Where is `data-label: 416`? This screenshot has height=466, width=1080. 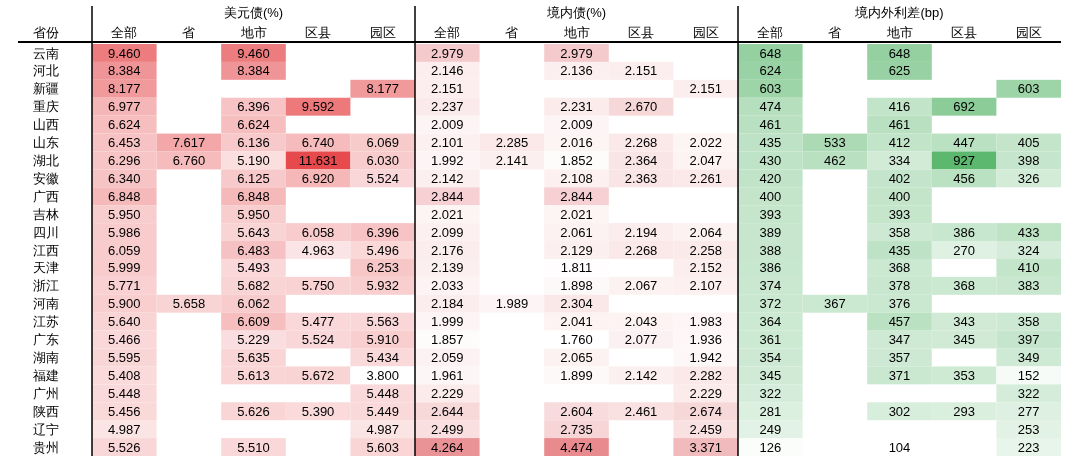
data-label: 416 is located at coordinates (899, 107).